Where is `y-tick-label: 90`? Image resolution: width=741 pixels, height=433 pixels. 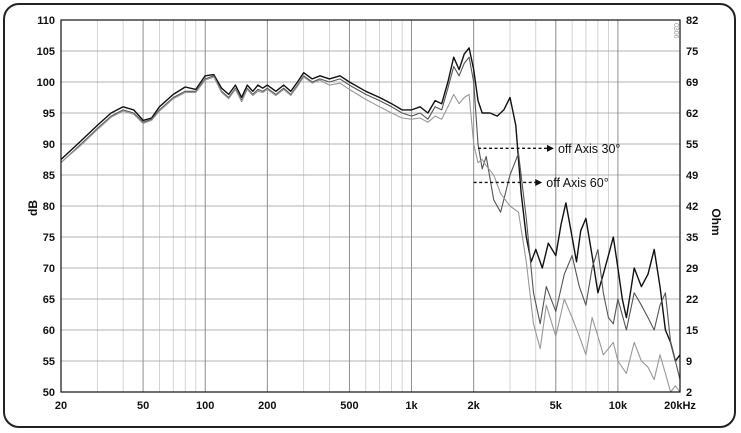 y-tick-label: 90 is located at coordinates (49, 145).